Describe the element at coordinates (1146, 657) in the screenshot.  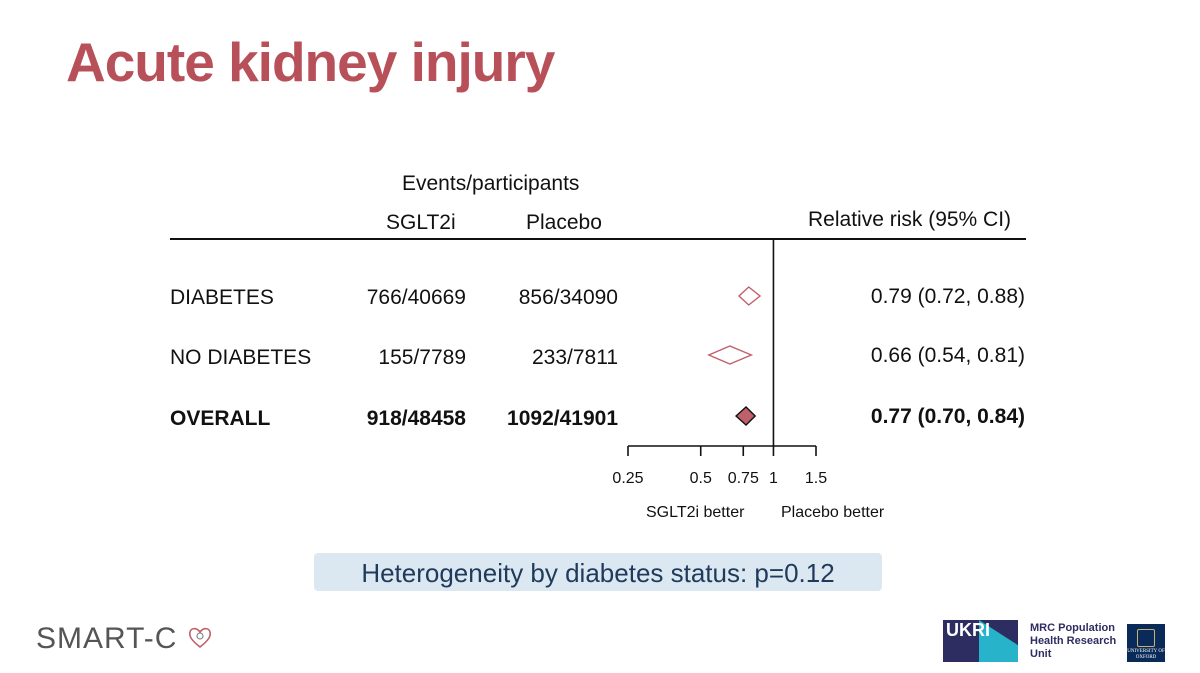
I see `oxford-text: OXFORD` at that location.